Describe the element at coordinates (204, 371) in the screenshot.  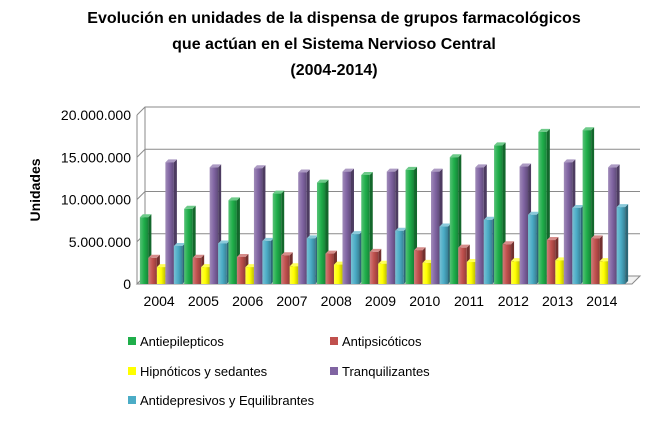
I see `legend-label: Hipnóticos y sedantes` at that location.